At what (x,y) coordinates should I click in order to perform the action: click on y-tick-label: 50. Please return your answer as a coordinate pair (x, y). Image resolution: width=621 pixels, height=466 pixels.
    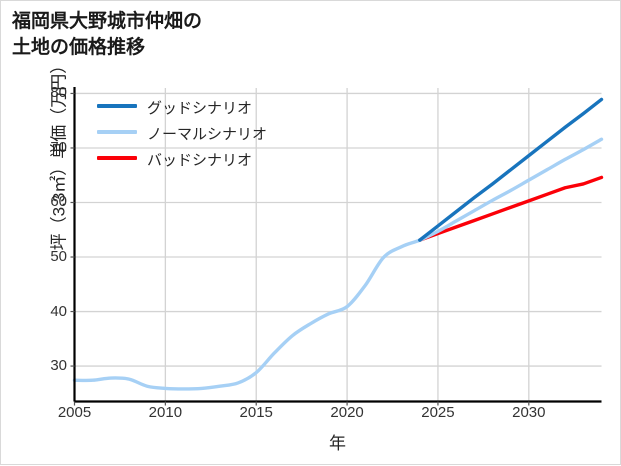
    Looking at the image, I should click on (58, 257).